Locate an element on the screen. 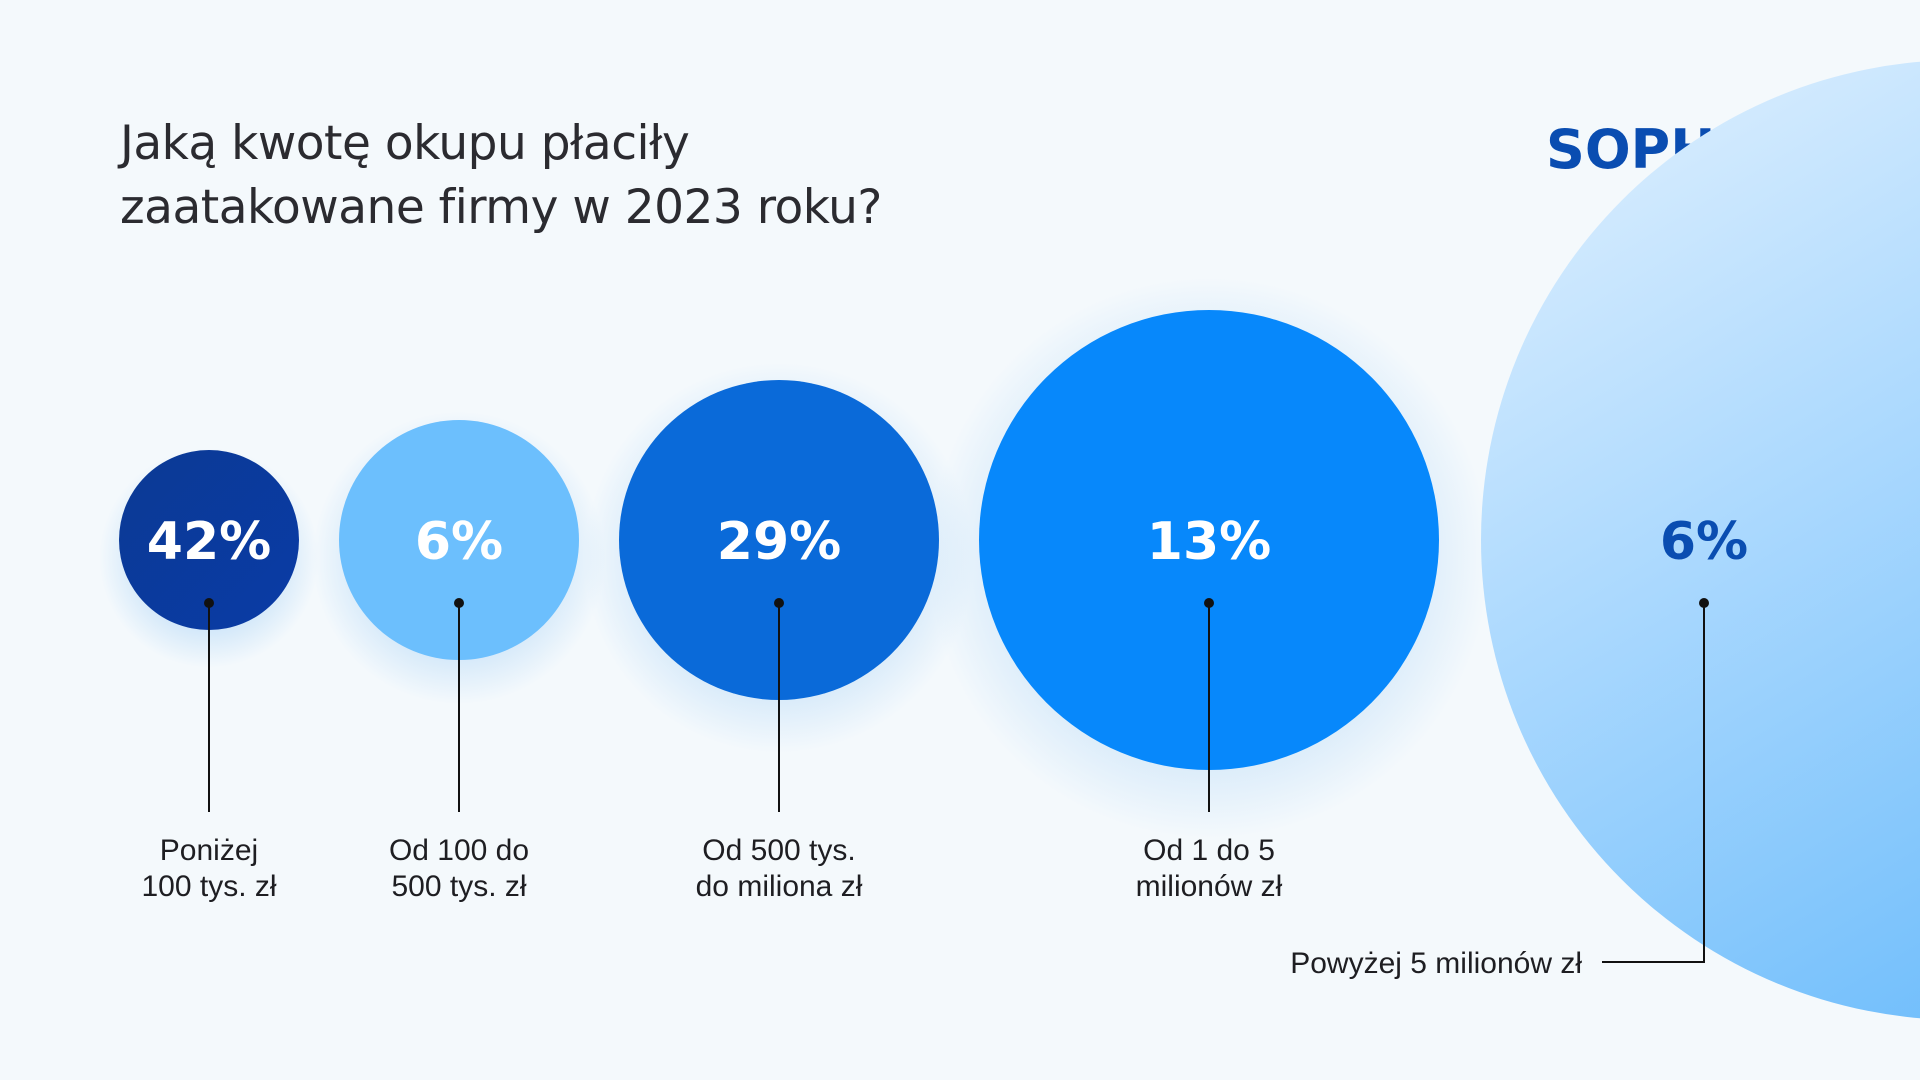 The width and height of the screenshot is (1920, 1080). chart-title-line-2: zaatakowane firmy w 2023 roku? is located at coordinates (501, 207).